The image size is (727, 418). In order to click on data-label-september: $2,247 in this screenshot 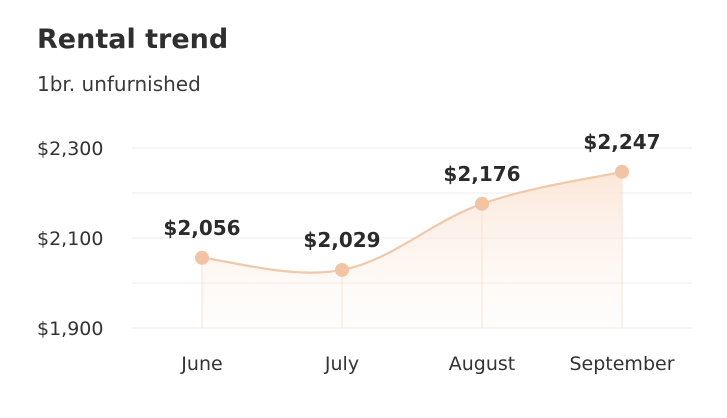, I will do `click(621, 142)`.